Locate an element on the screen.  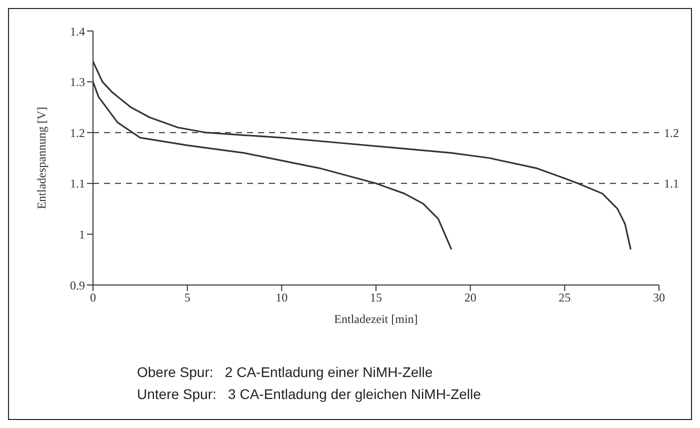
y-tick-label: 1.3 is located at coordinates (77, 82).